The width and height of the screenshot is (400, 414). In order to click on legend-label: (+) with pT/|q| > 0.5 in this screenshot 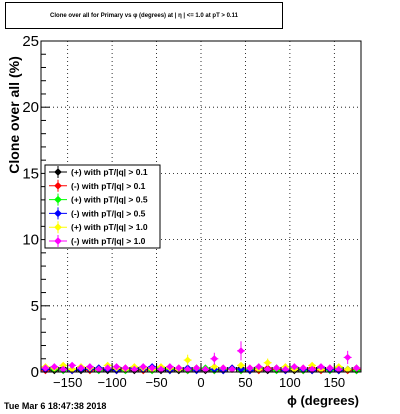, I will do `click(109, 200)`.